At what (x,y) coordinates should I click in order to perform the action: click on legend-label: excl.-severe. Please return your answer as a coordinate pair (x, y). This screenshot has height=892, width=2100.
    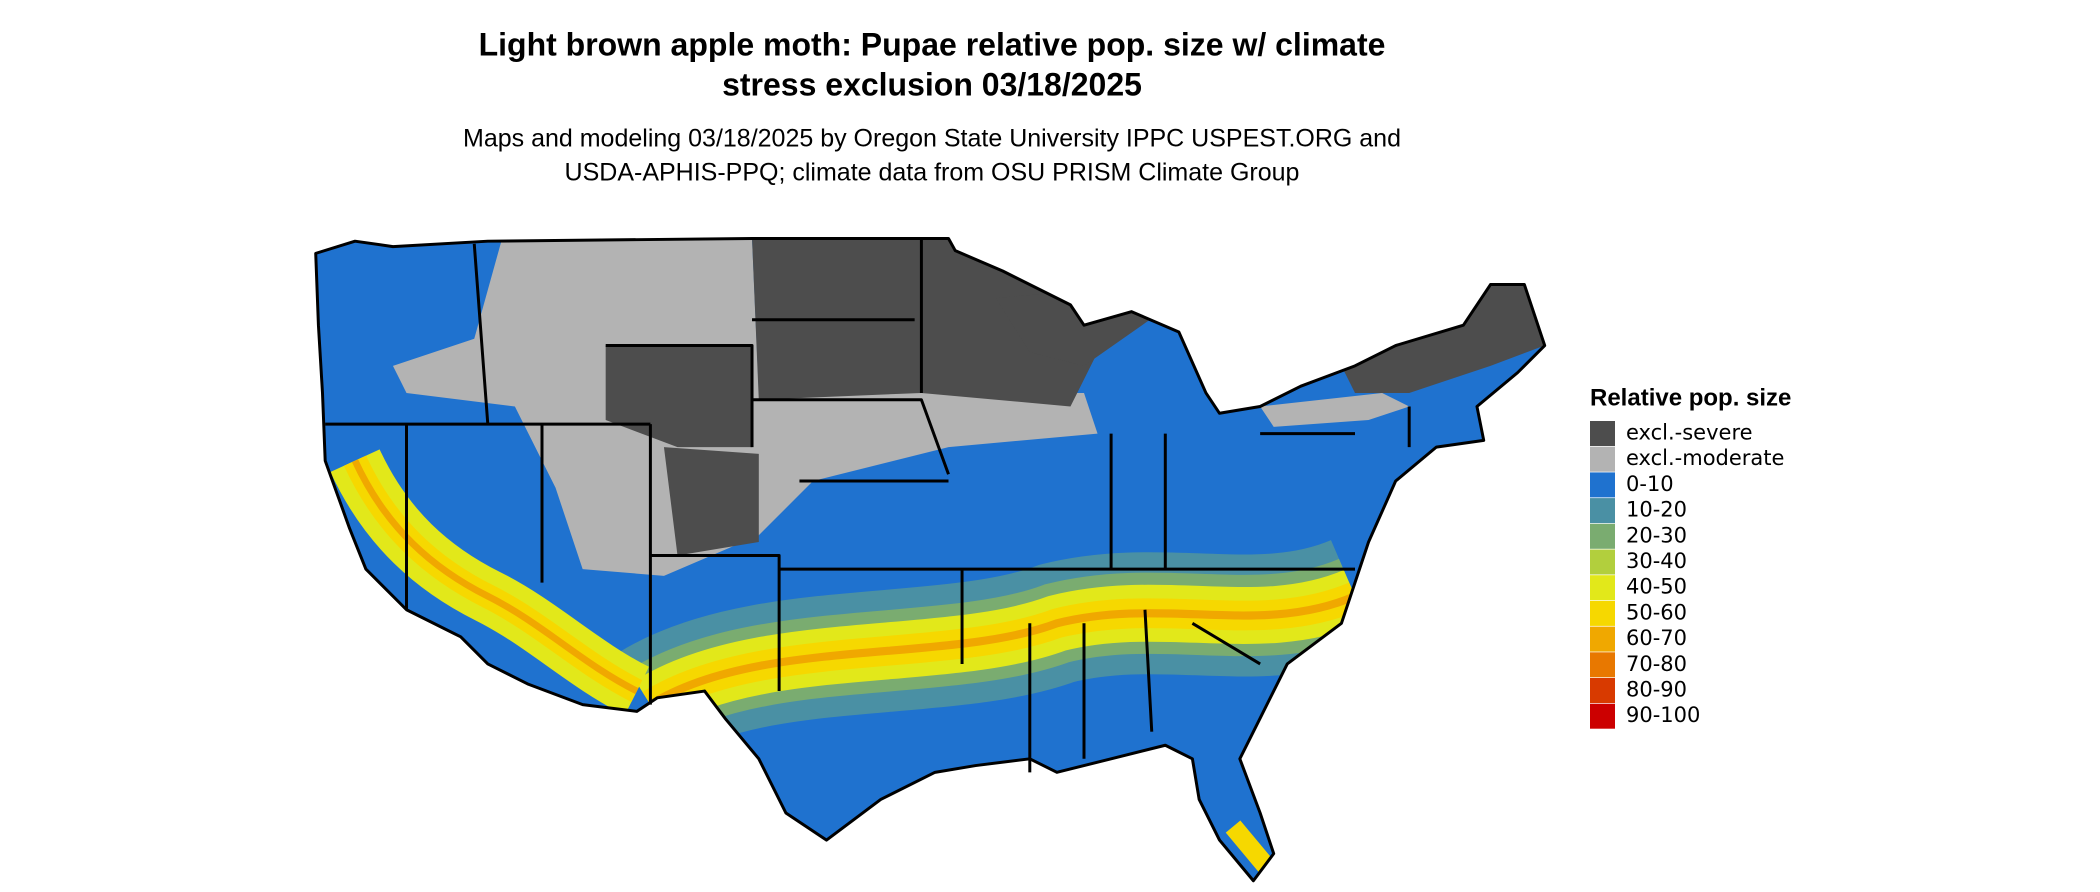
    Looking at the image, I should click on (1689, 433).